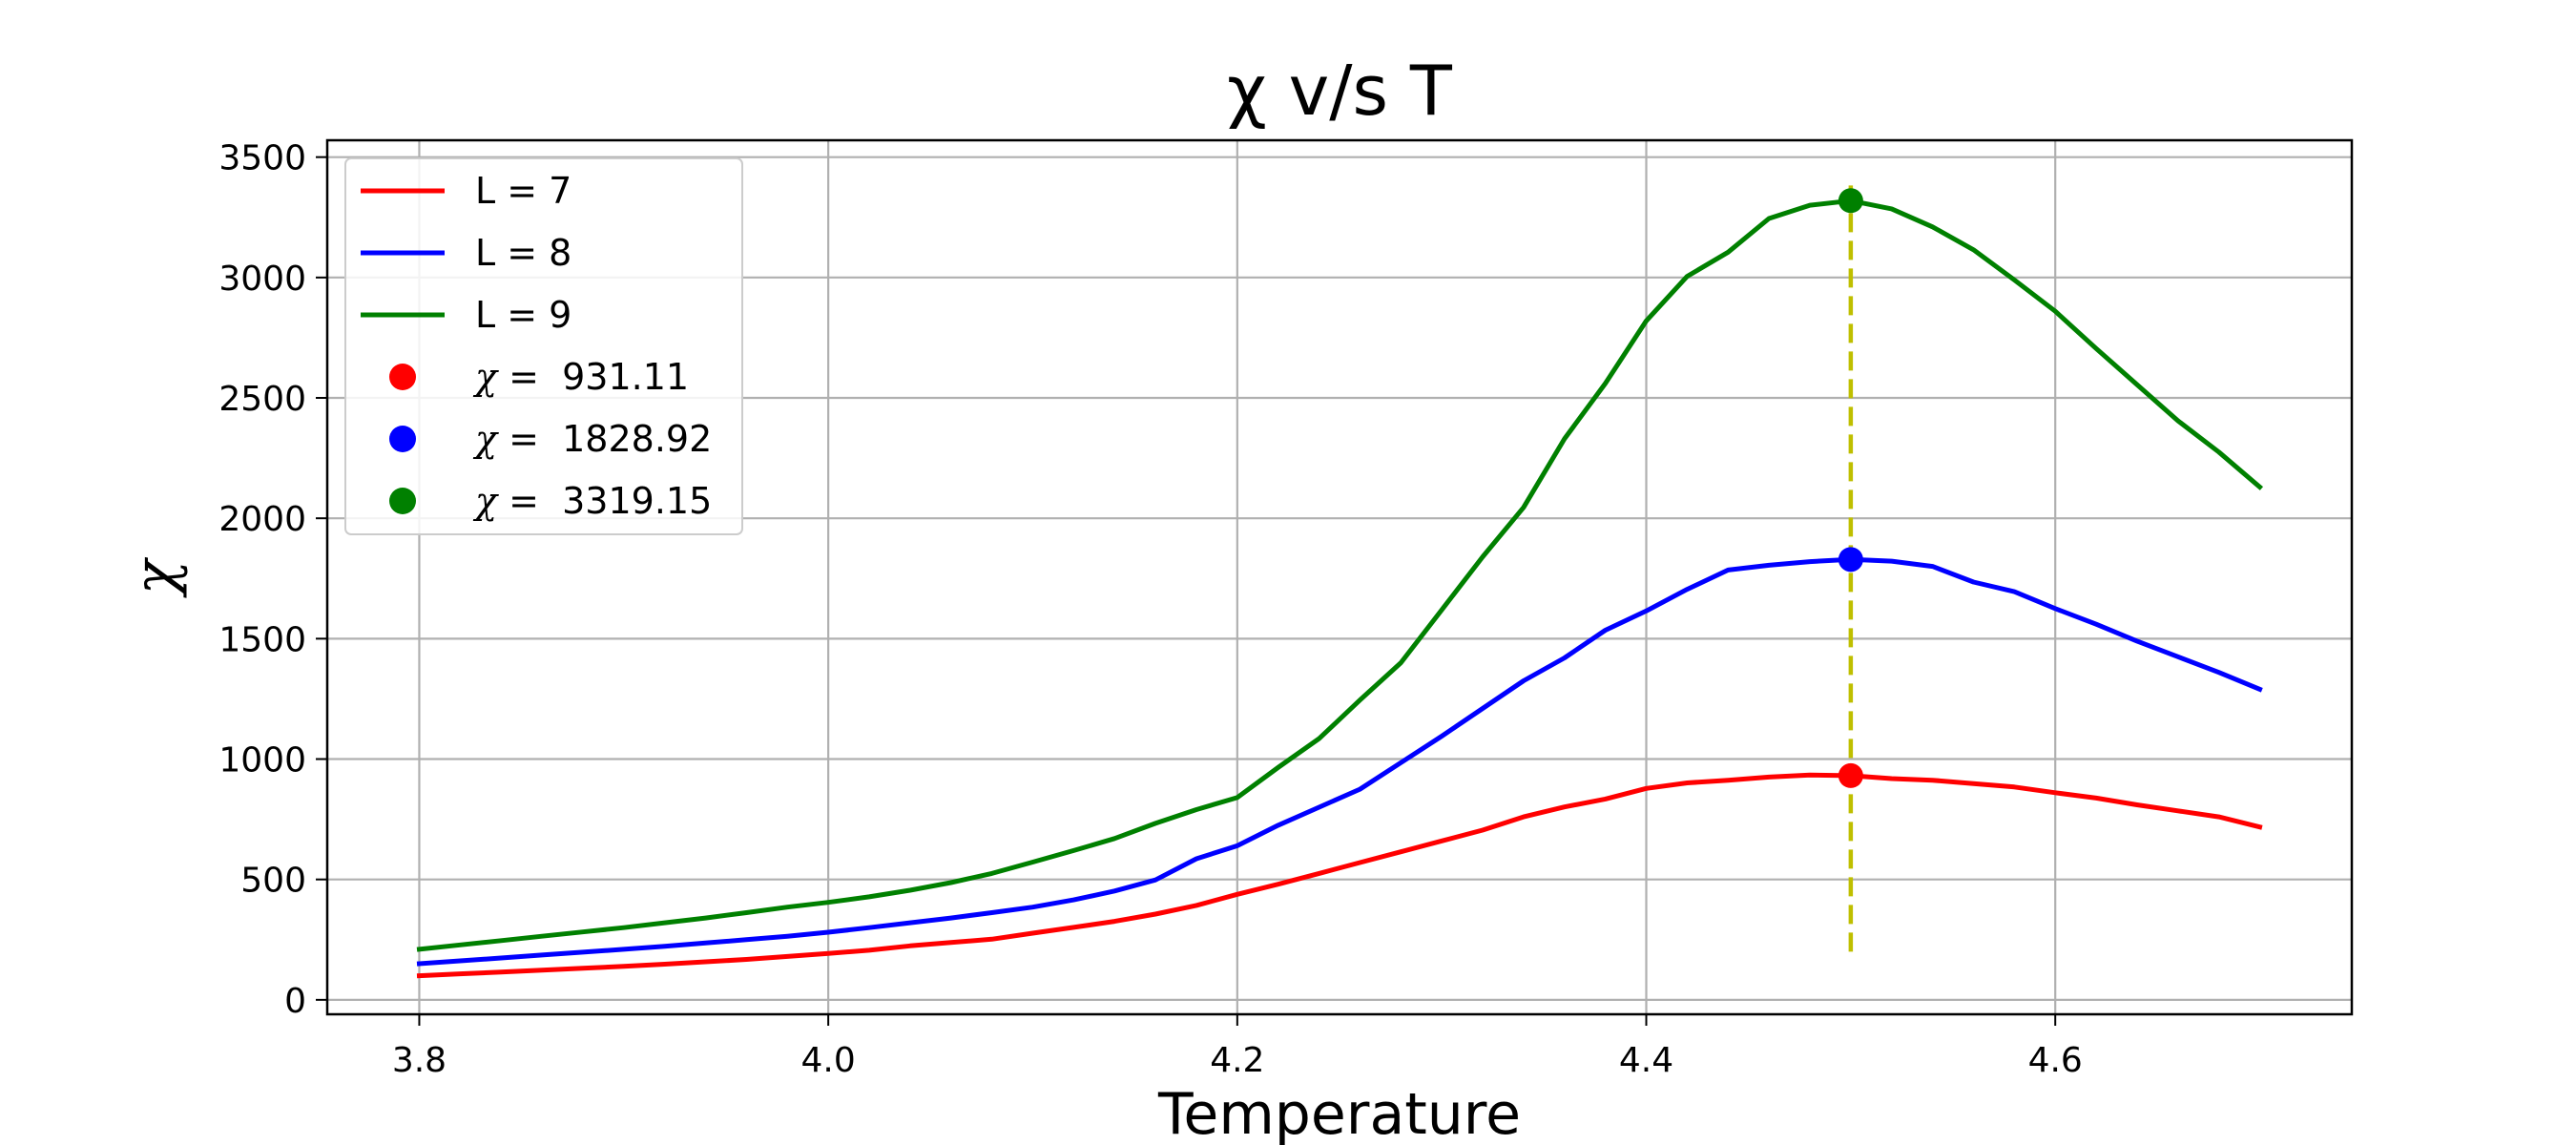  Describe the element at coordinates (1339, 875) in the screenshot. I see `series-line-l7` at that location.